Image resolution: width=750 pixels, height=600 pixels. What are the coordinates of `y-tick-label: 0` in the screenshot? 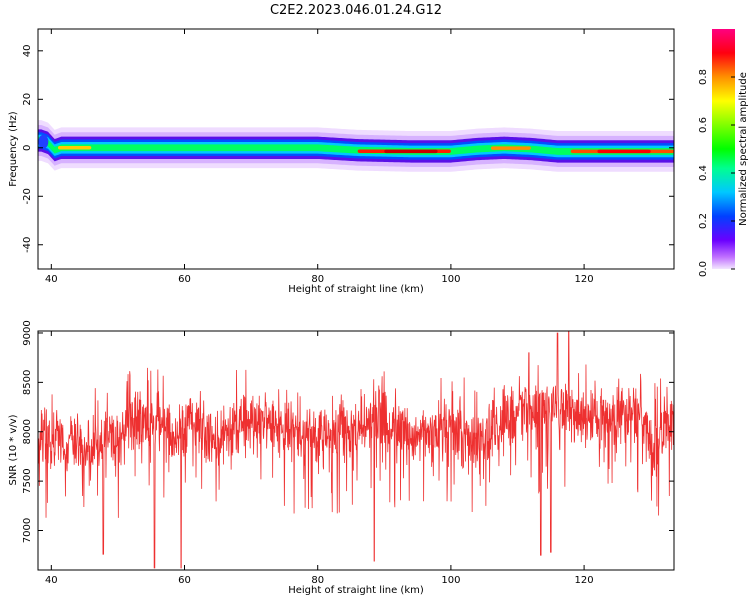 It's located at (27, 148).